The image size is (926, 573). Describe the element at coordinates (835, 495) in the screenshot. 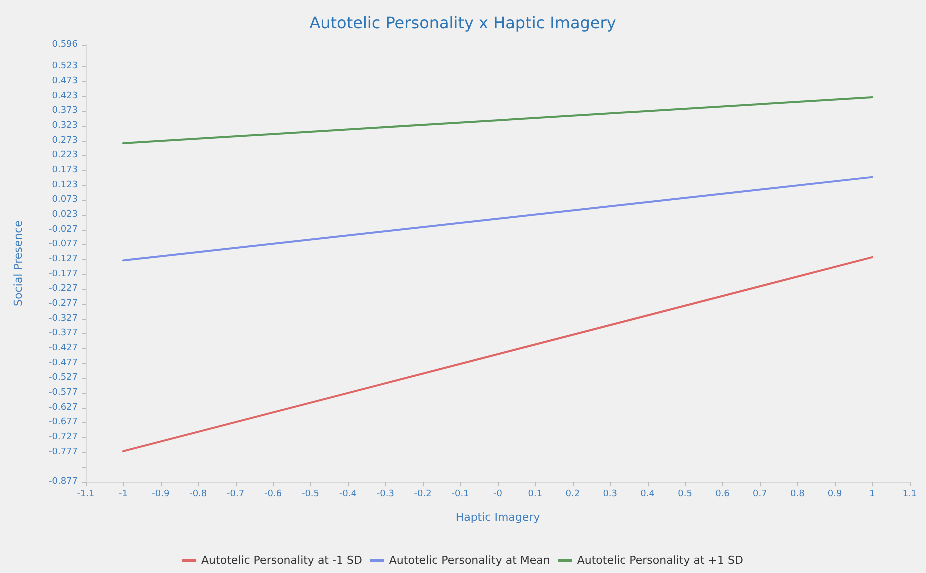

I see `x-tick-label: 0.9` at that location.